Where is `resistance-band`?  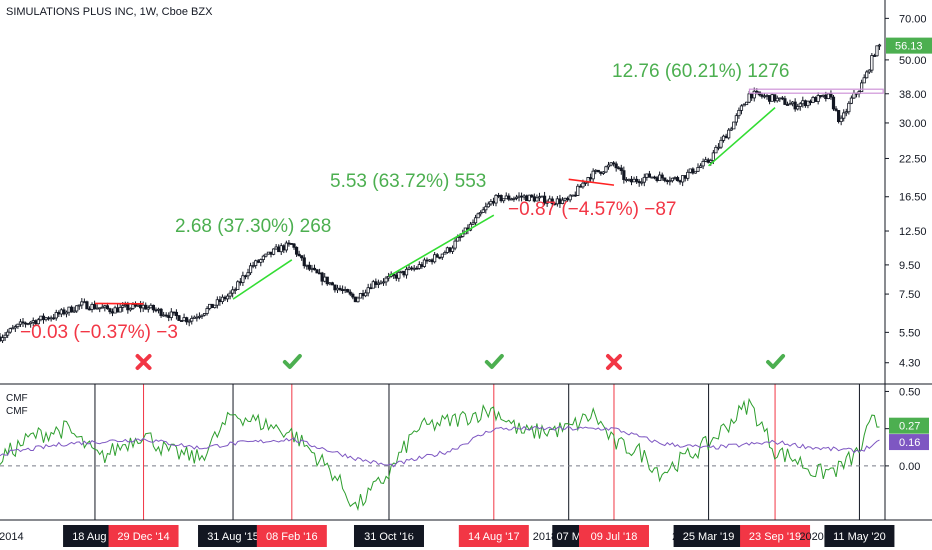
resistance-band is located at coordinates (816, 91).